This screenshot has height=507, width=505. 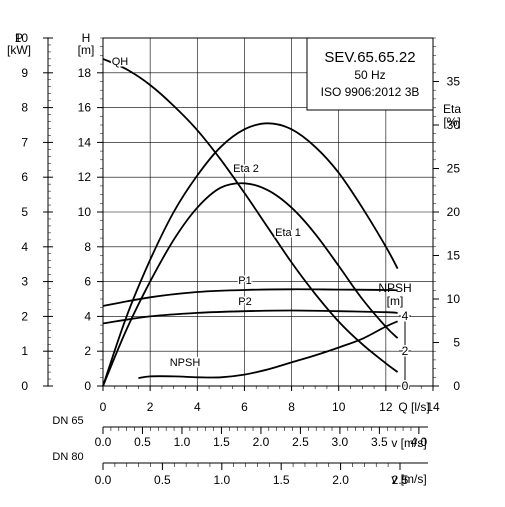 I want to click on flow-tick-label: 0, so click(x=103, y=407).